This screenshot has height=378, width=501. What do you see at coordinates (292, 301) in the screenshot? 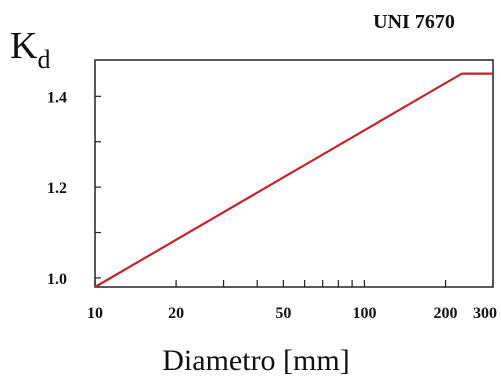
I see `x-axis-ticks: 10 20 50 100 200 300` at bounding box center [292, 301].